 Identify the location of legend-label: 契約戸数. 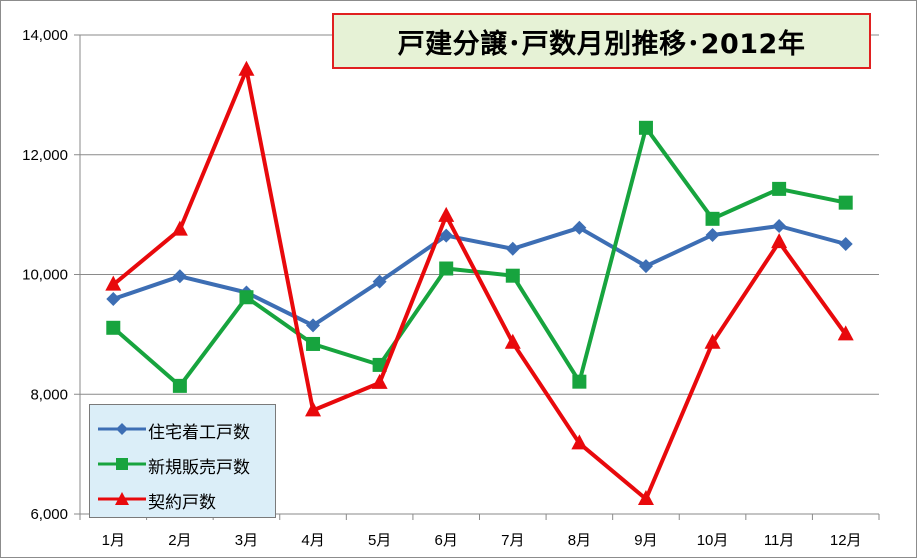
(182, 503).